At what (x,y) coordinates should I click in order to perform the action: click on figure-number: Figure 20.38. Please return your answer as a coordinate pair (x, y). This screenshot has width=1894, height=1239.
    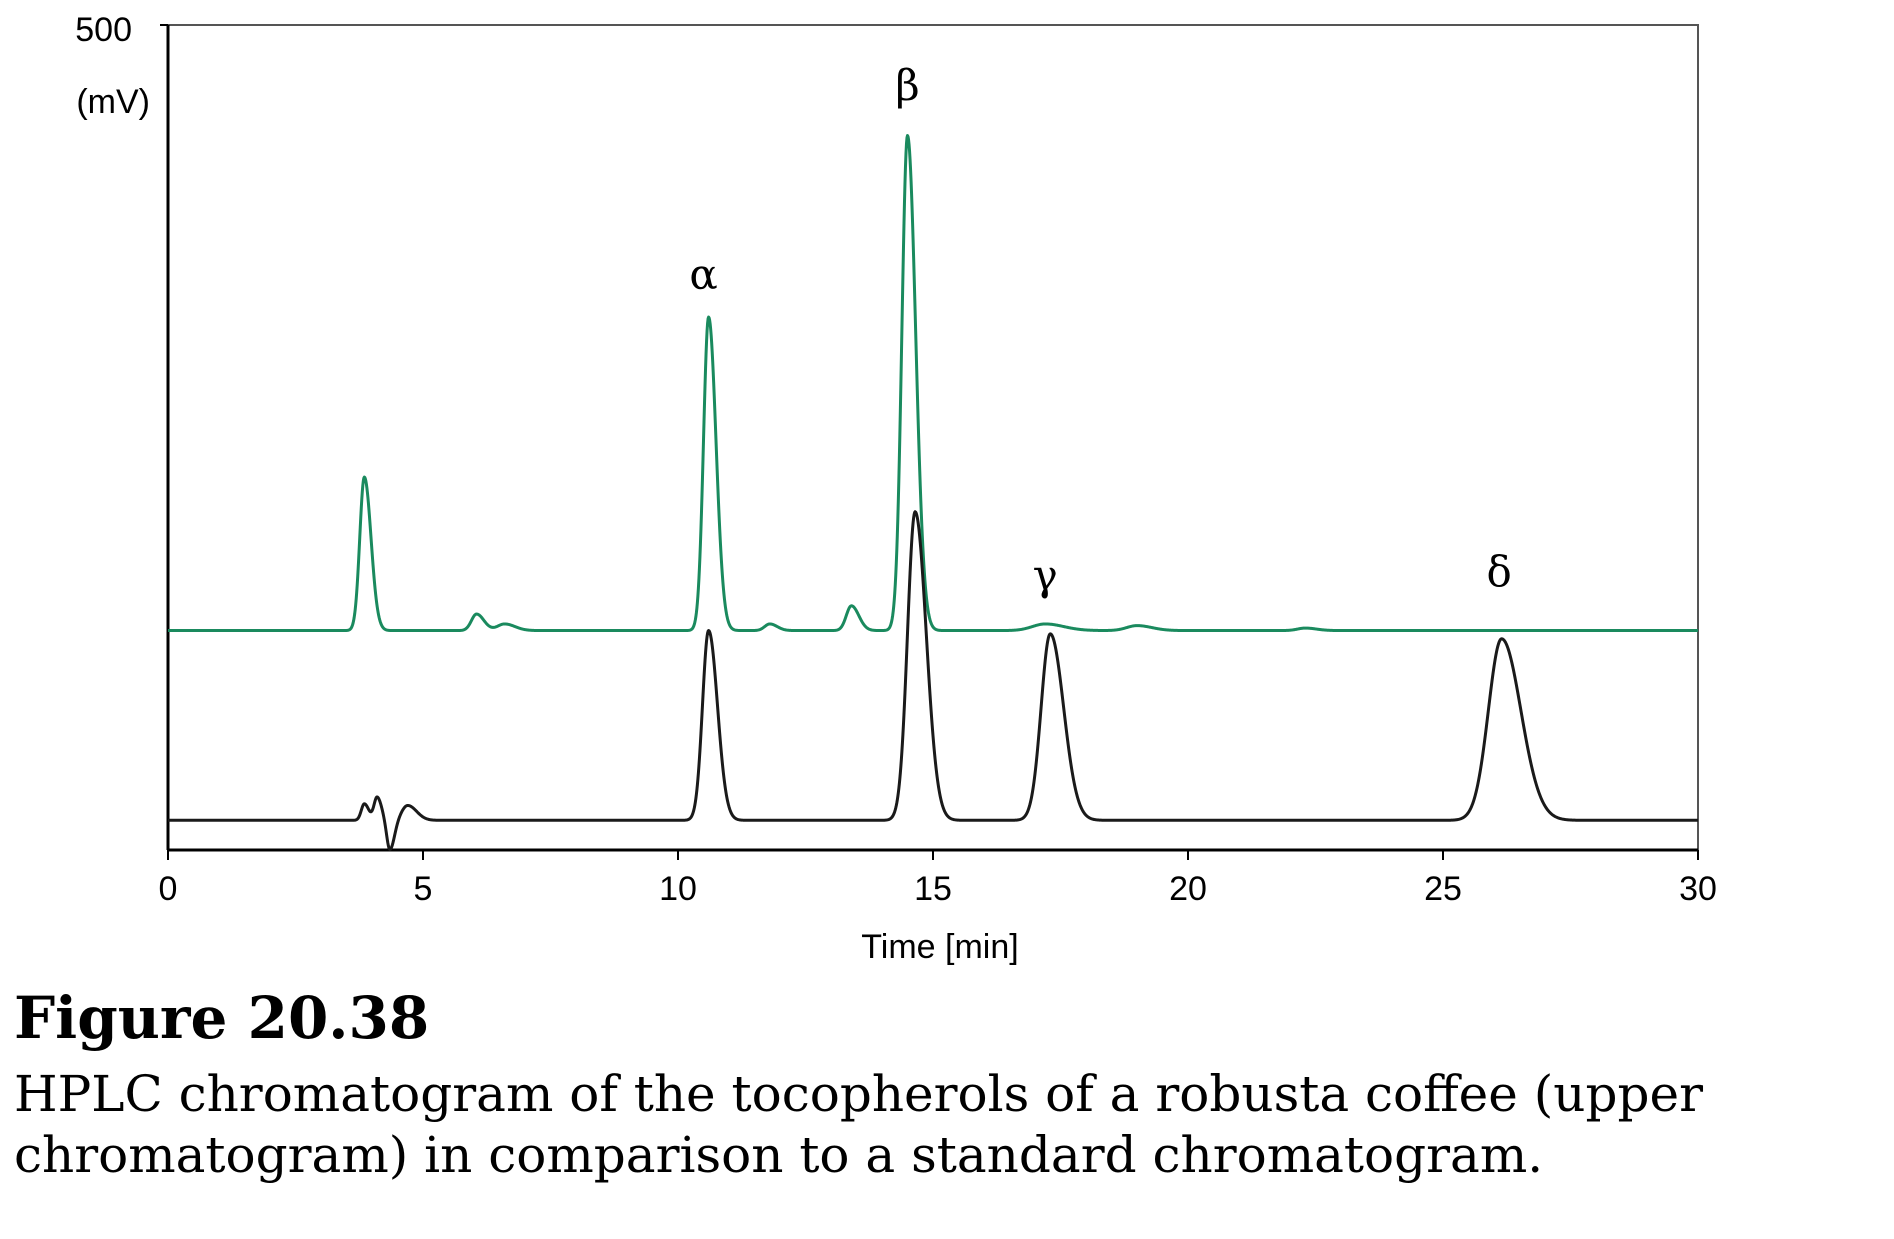
    Looking at the image, I should click on (222, 1018).